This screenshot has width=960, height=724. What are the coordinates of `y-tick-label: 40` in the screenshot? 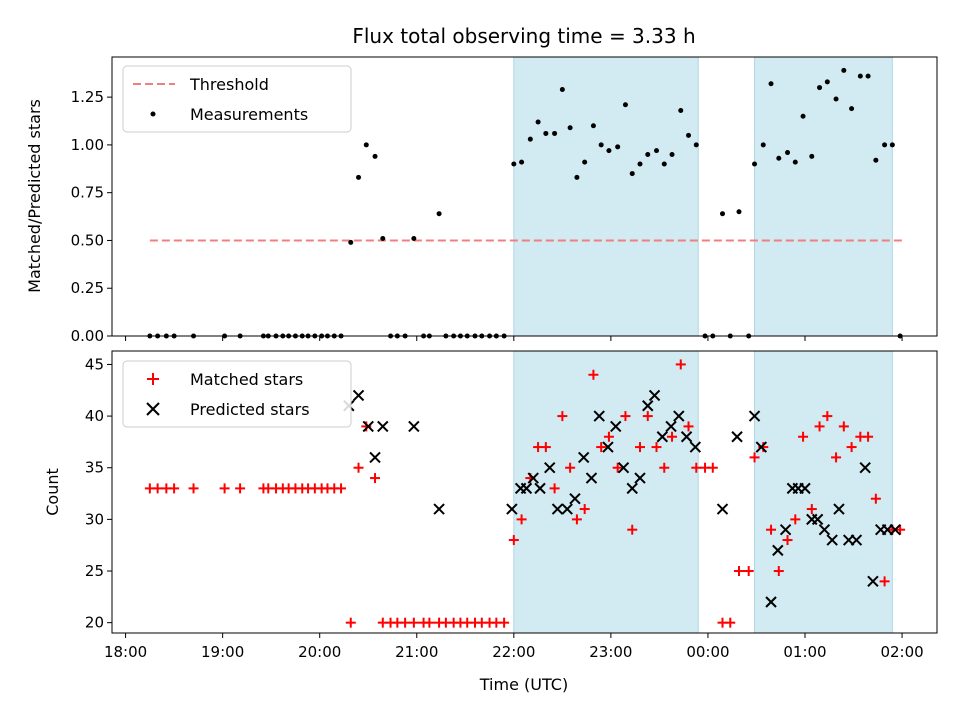 It's located at (94, 416).